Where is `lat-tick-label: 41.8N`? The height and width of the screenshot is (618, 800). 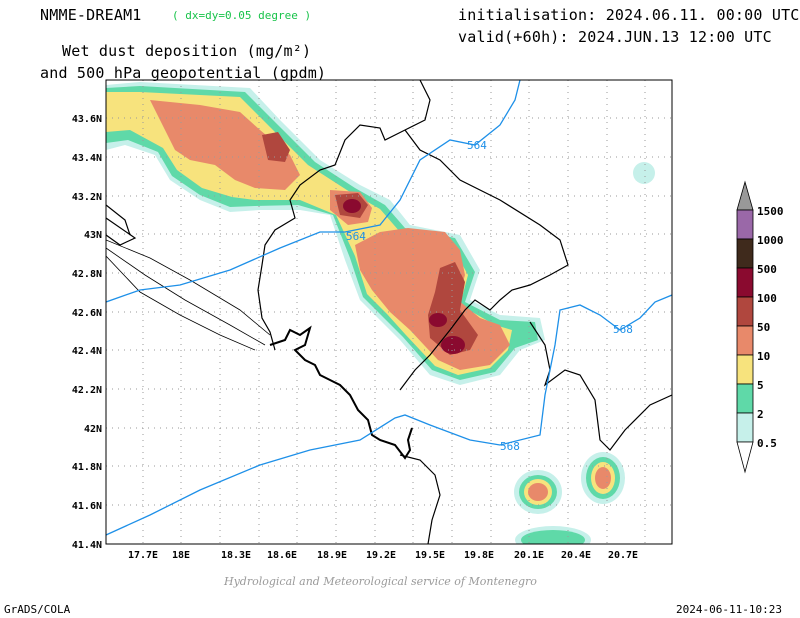
lat-tick-label: 41.8N is located at coordinates (87, 467).